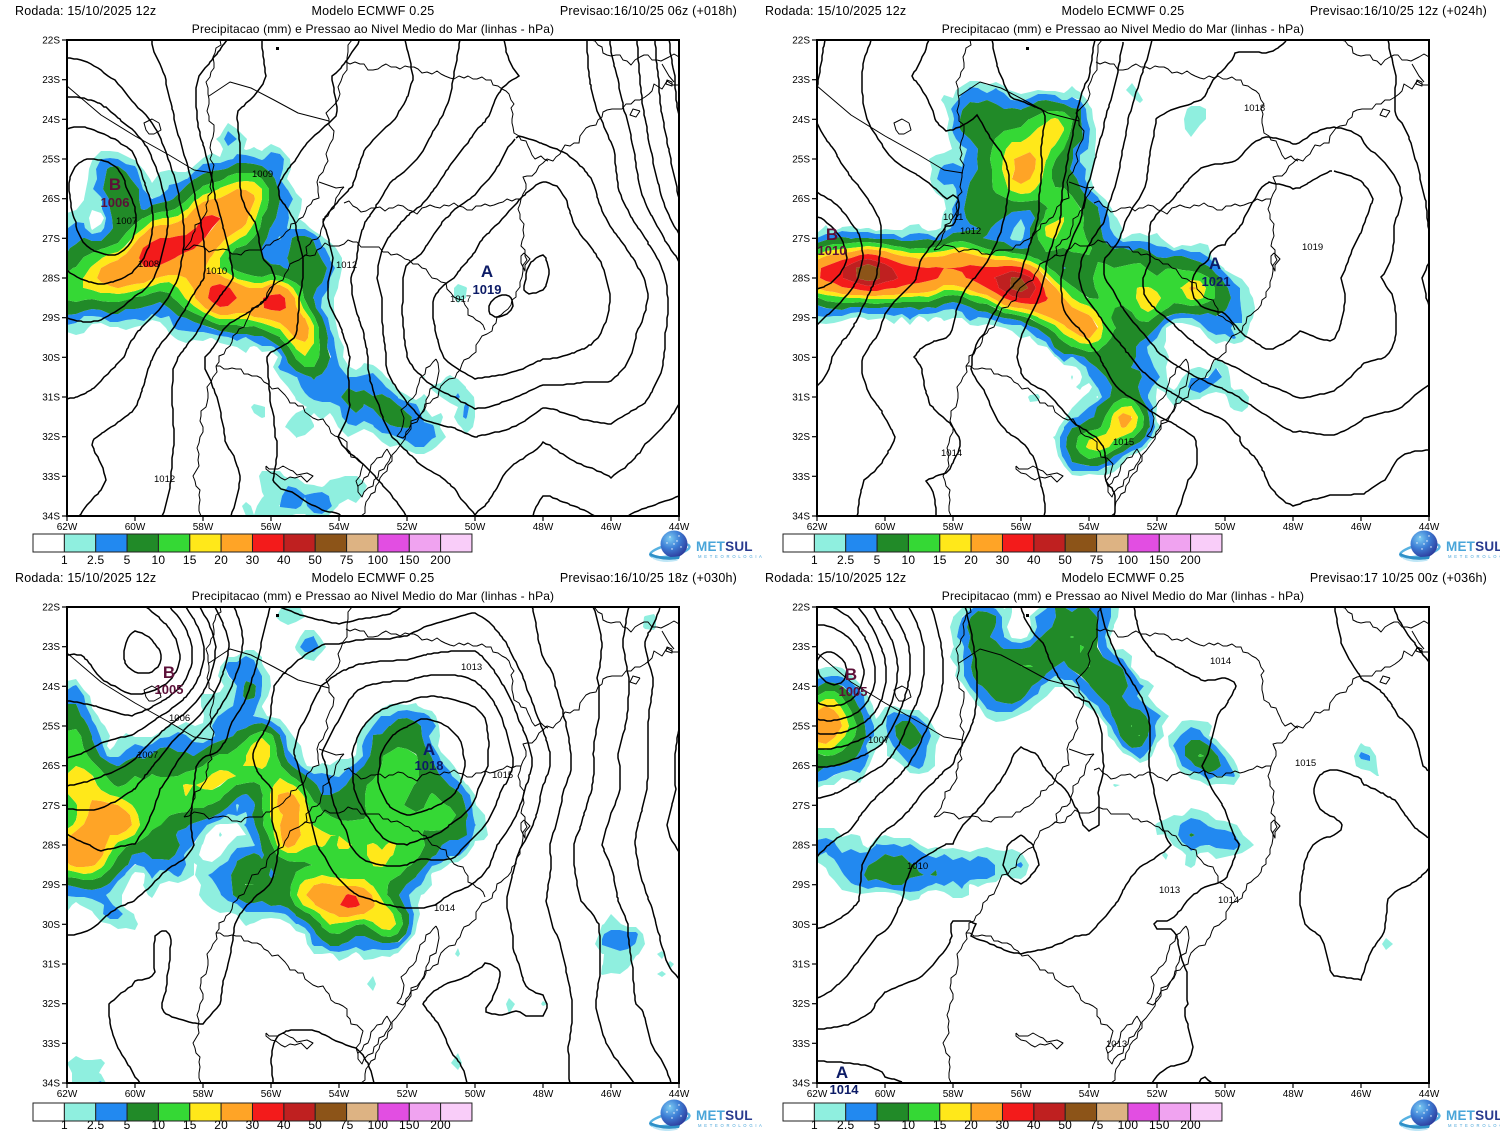 This screenshot has width=1500, height=1136. Describe the element at coordinates (203, 527) in the screenshot. I see `svg-text: 58W` at that location.